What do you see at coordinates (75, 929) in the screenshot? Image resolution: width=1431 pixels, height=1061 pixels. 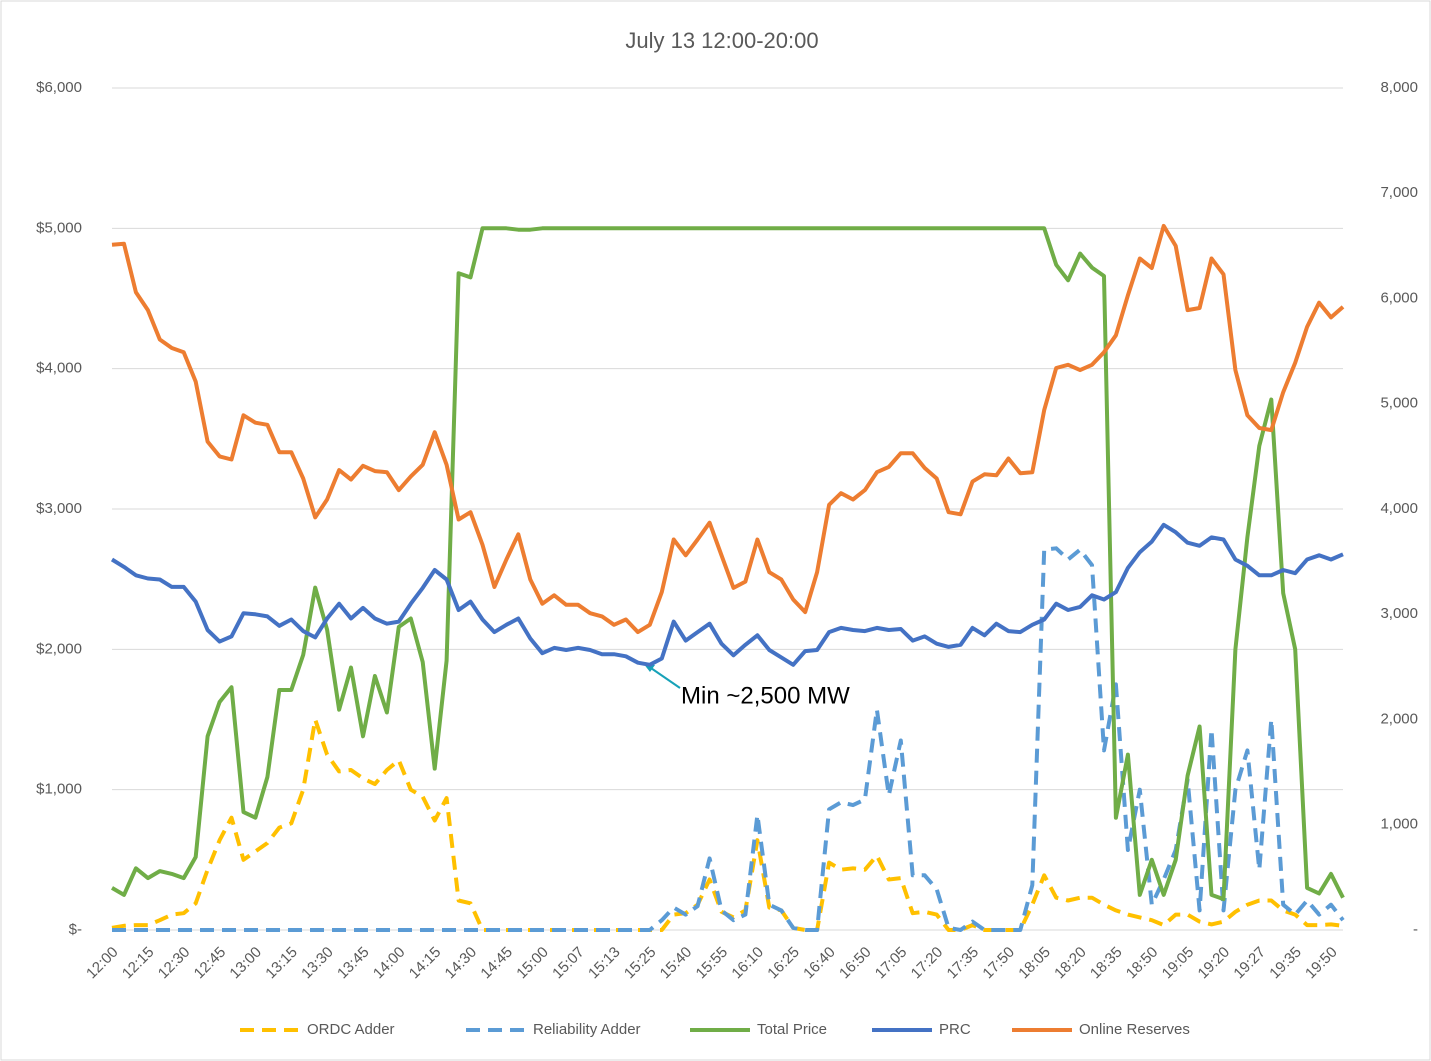 I see `y-tick-label: $-` at bounding box center [75, 929].